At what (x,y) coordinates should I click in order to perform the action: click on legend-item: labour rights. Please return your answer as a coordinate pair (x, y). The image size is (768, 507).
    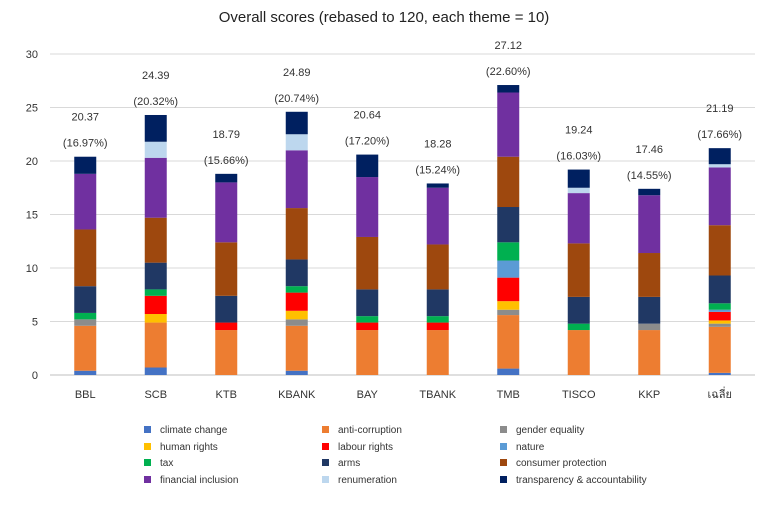
    Looking at the image, I should click on (357, 447).